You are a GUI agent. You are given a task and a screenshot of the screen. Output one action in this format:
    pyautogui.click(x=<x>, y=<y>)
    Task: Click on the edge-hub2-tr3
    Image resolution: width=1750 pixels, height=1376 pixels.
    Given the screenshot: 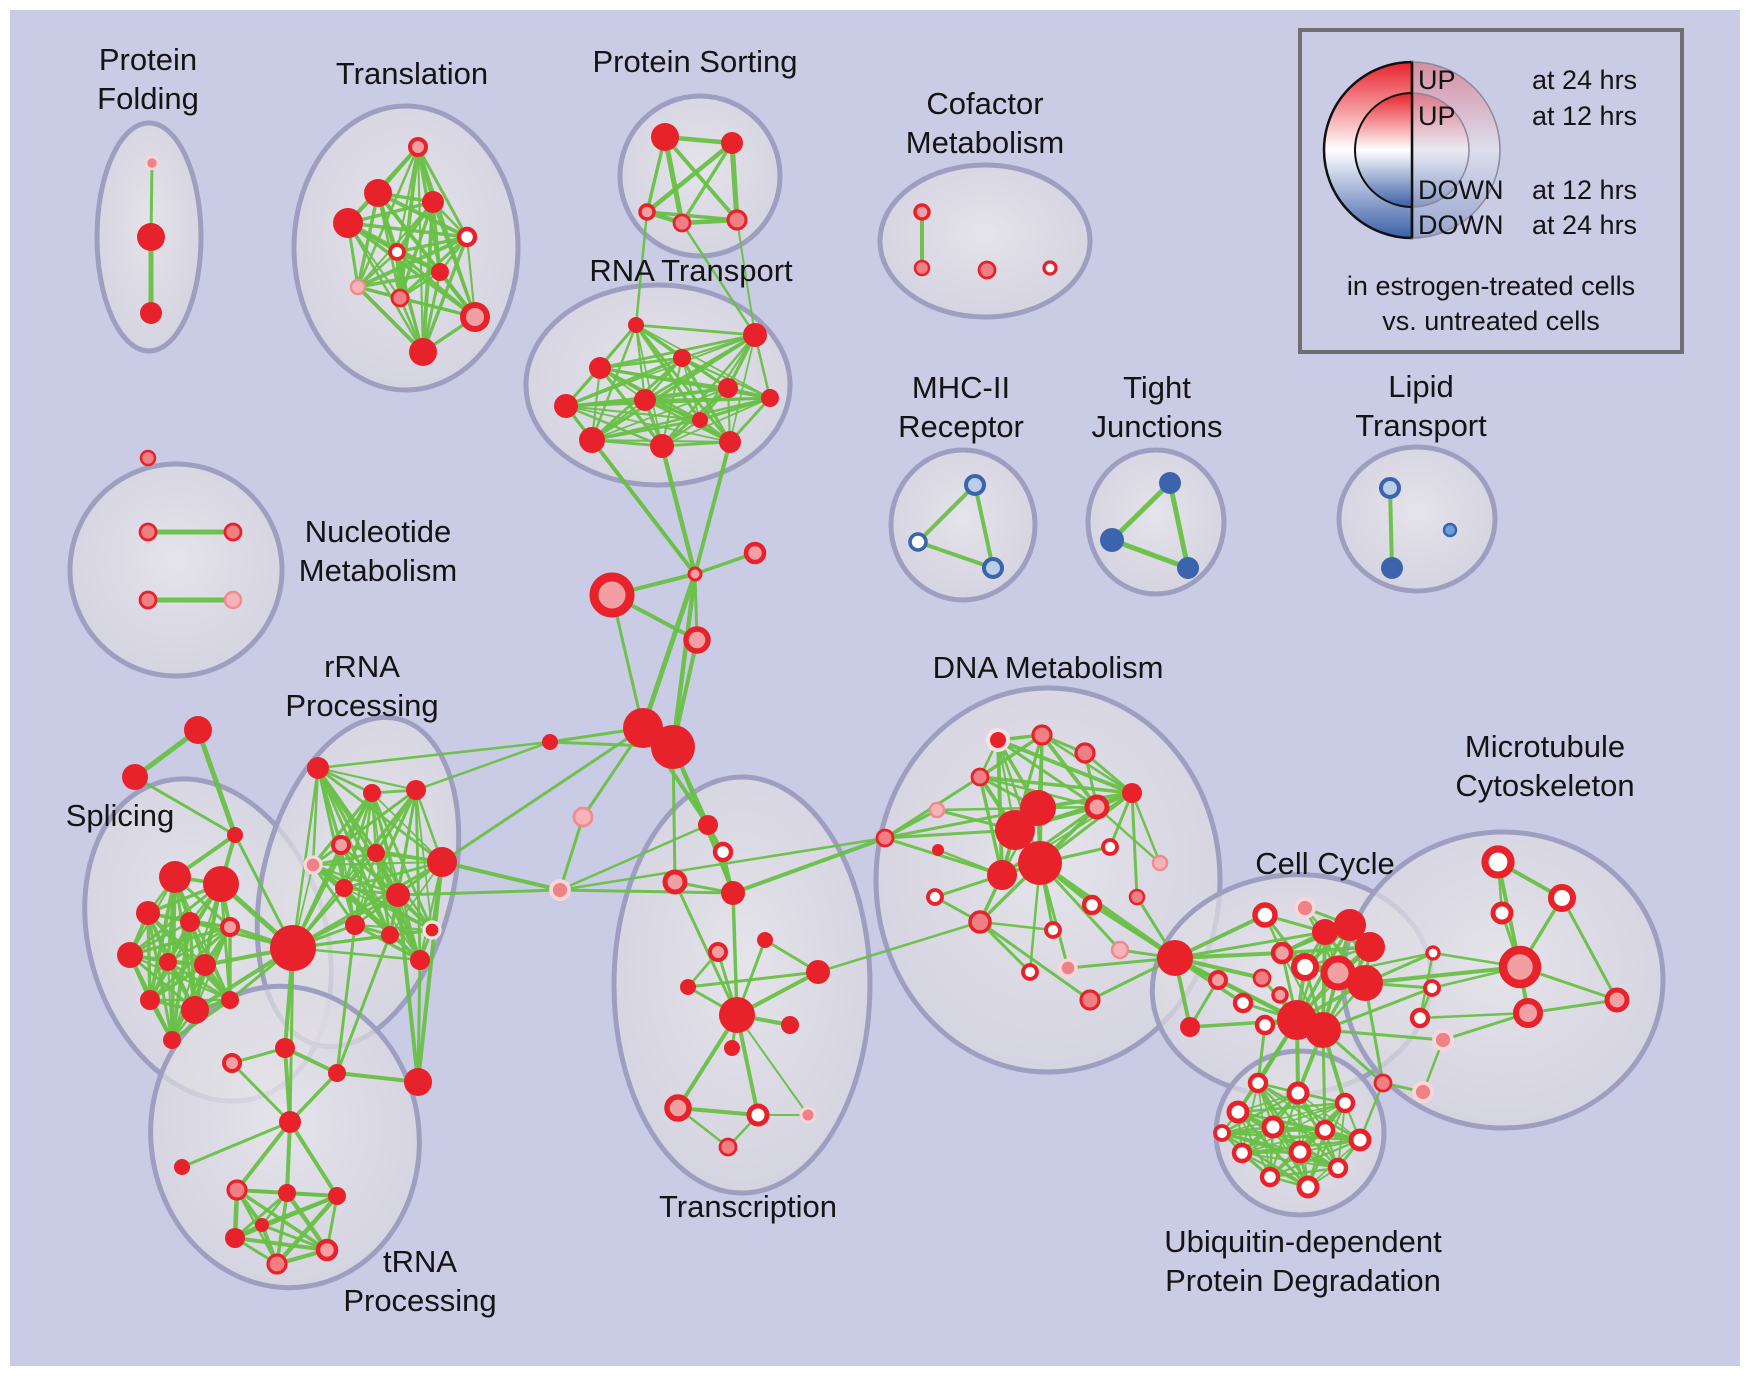 What is the action you would take?
    pyautogui.click(x=674, y=814)
    